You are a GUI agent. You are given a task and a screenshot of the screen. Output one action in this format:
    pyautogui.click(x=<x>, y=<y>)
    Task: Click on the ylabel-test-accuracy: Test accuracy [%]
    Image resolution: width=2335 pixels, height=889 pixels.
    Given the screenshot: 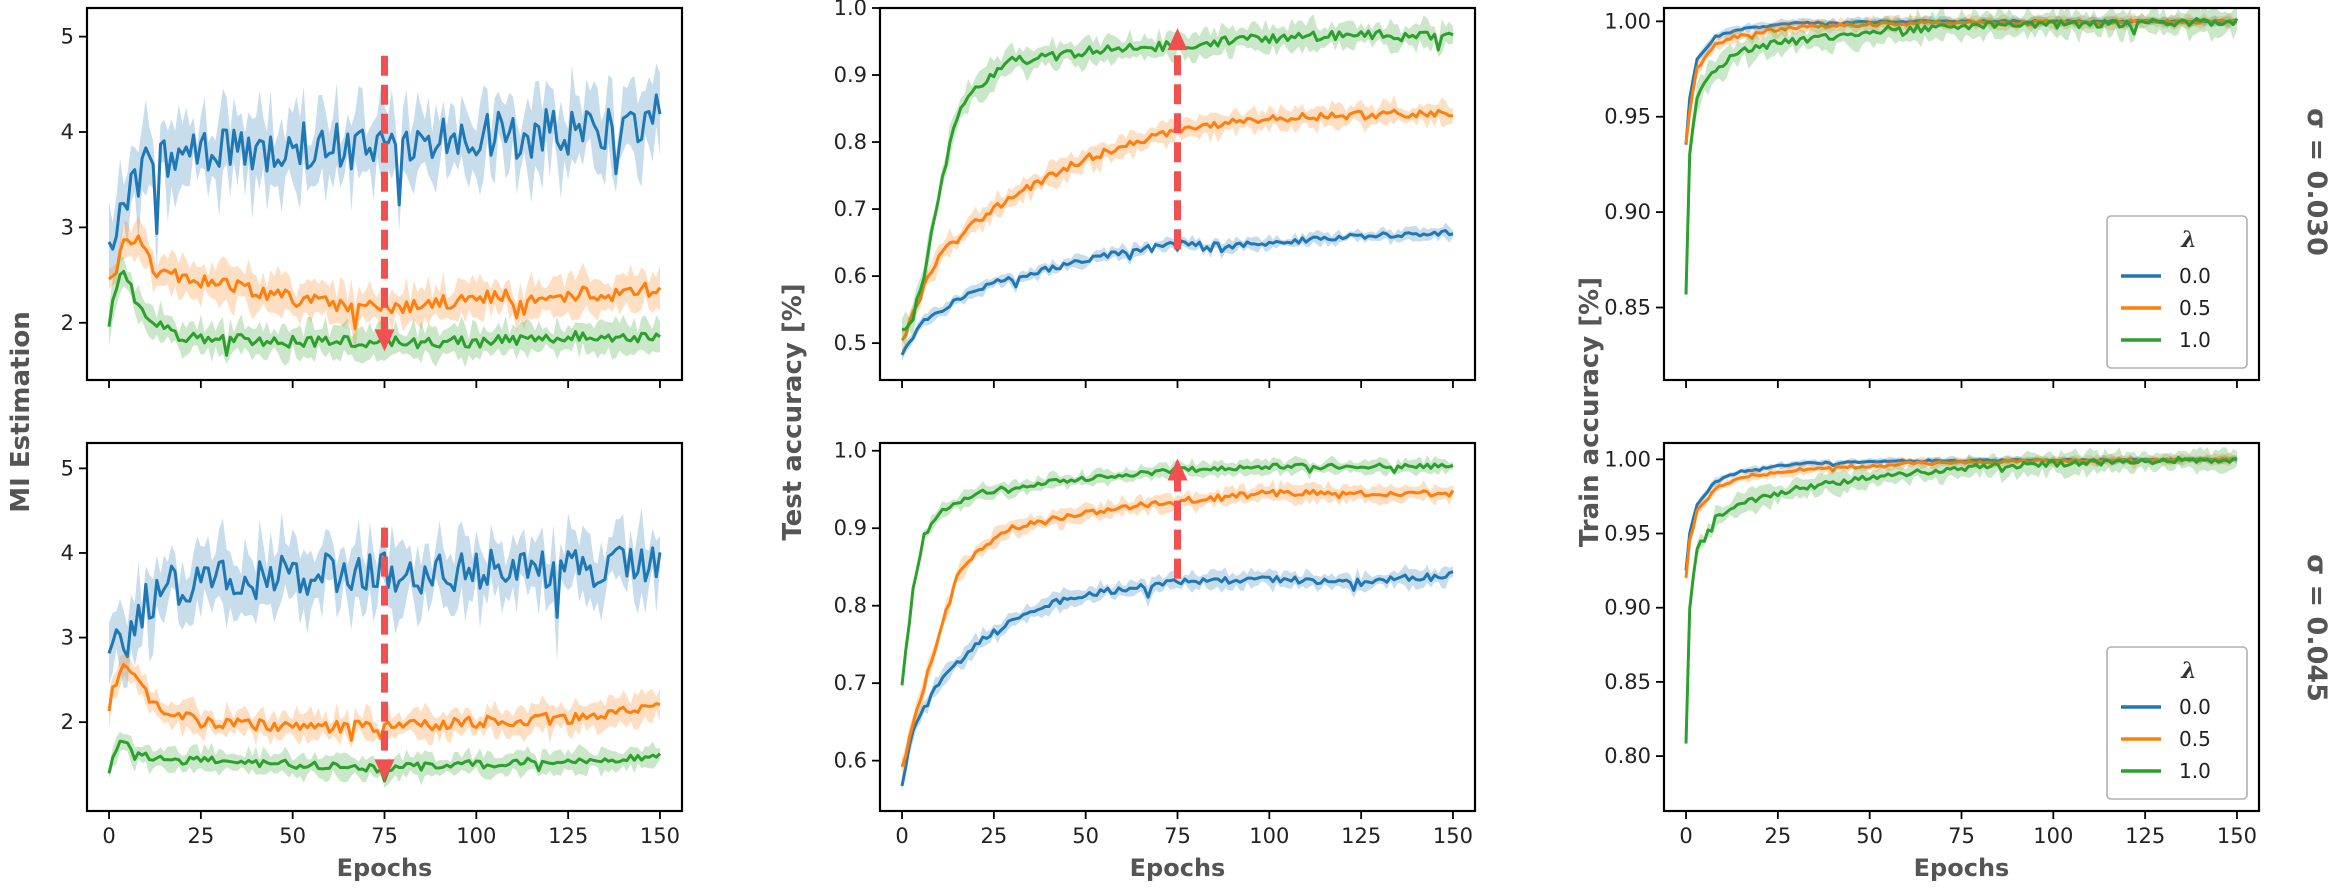 What is the action you would take?
    pyautogui.click(x=793, y=411)
    